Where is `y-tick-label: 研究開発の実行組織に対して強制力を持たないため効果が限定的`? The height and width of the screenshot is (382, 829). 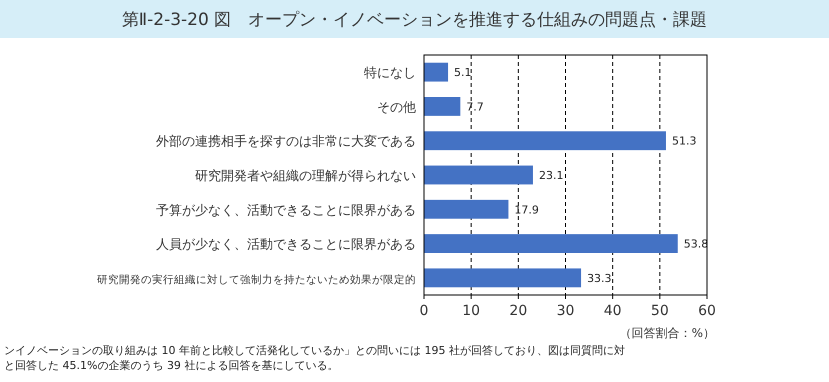
y-tick-label: 研究開発の実行組織に対して強制力を持たないため効果が限定的 is located at coordinates (256, 279).